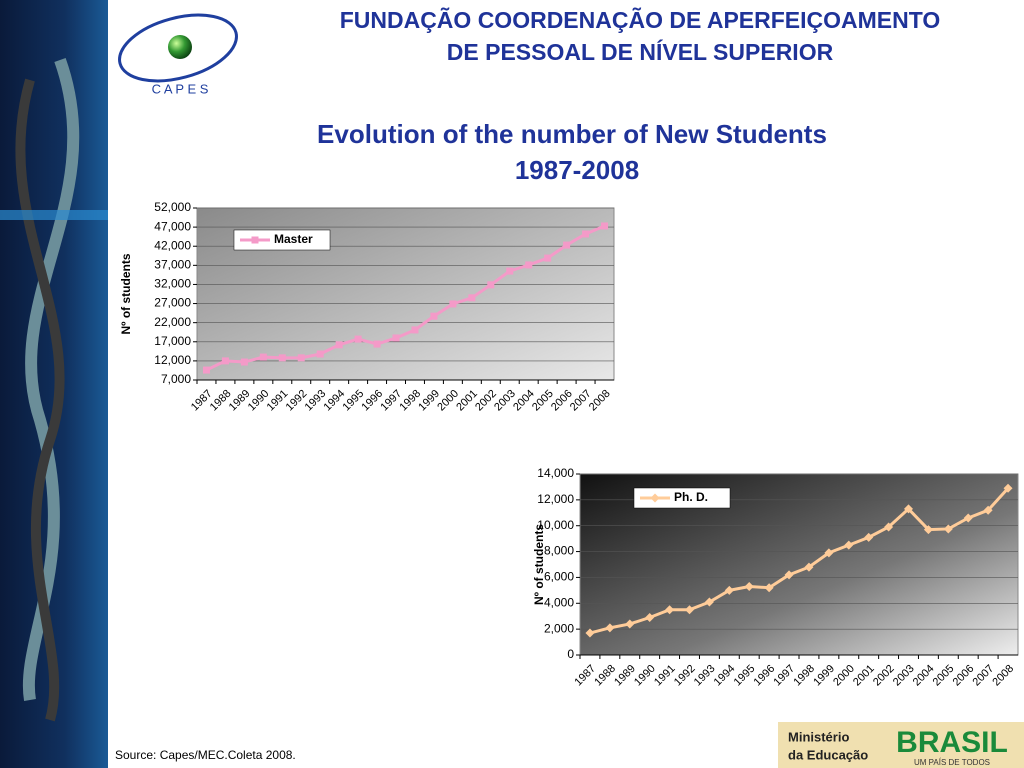 The height and width of the screenshot is (768, 1024). Describe the element at coordinates (559, 602) in the screenshot. I see `y-tick-label: 4,000` at that location.